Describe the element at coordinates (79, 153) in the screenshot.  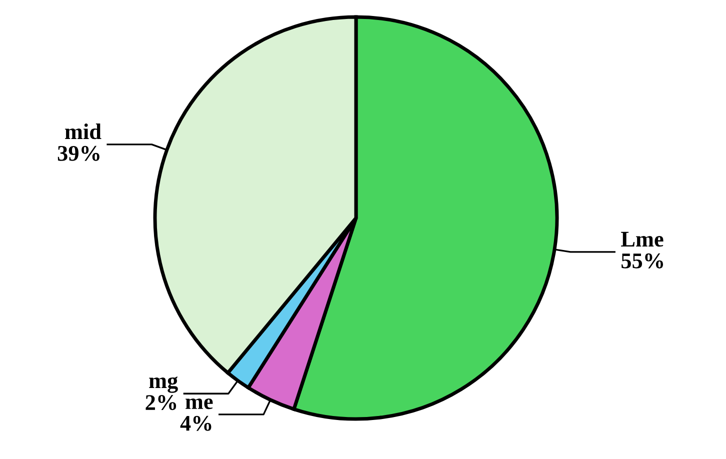
I see `data-label: 39%` at that location.